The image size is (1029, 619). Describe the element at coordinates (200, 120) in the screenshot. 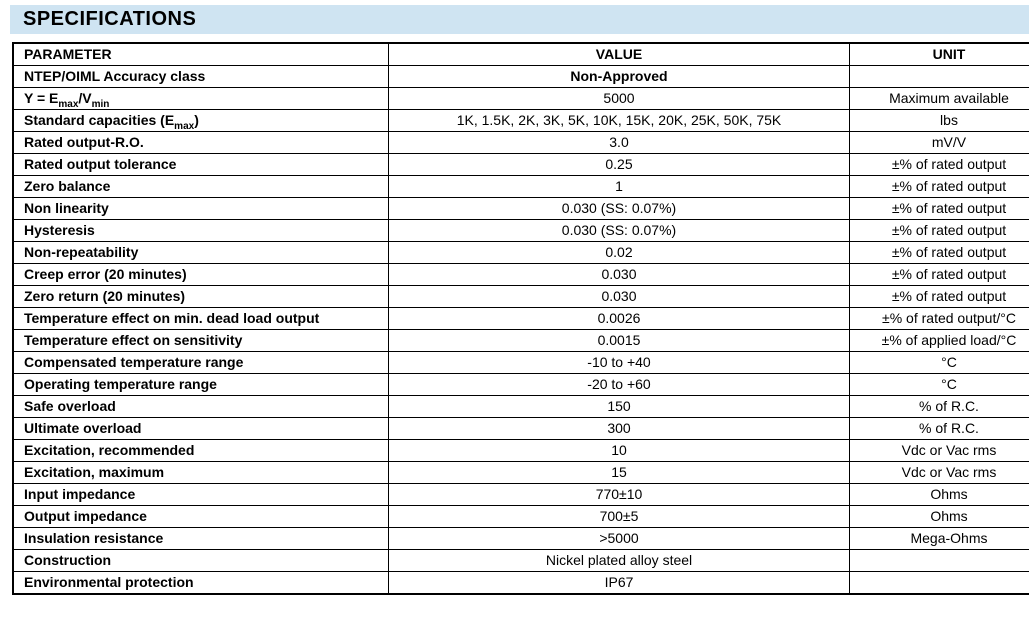

I see `parameter-cell: Standard capacities (Emax)` at that location.